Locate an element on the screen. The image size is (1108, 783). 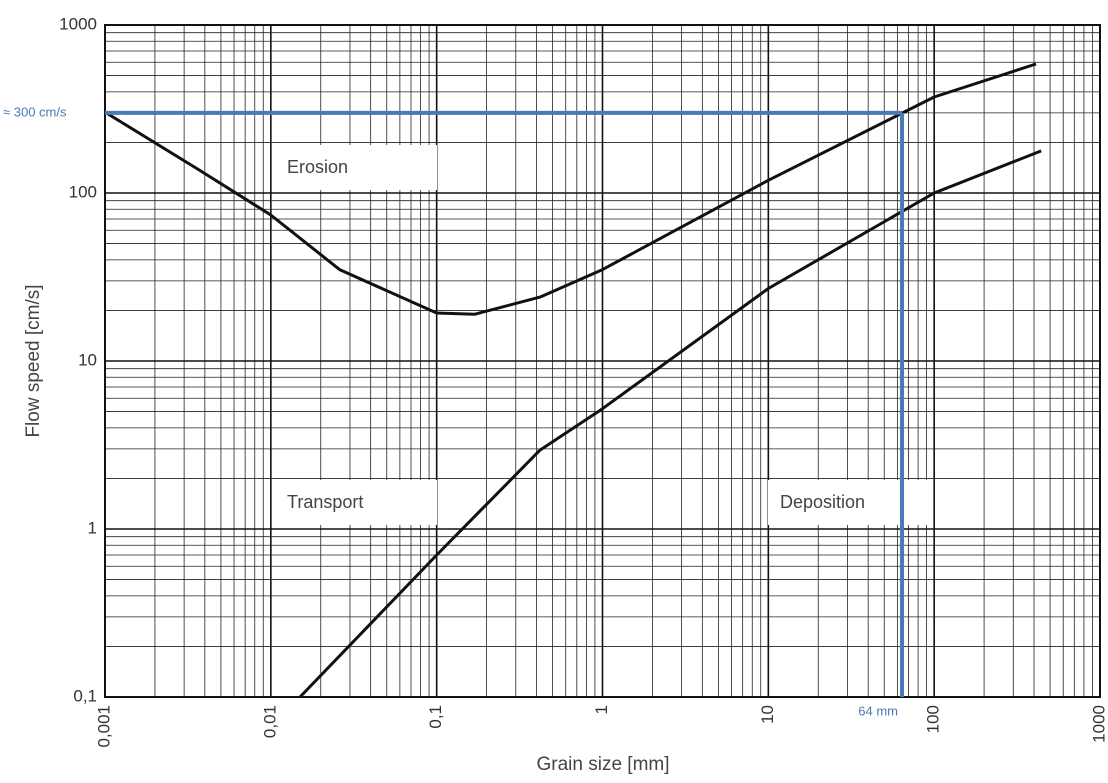
region-label: Erosion is located at coordinates (317, 167).